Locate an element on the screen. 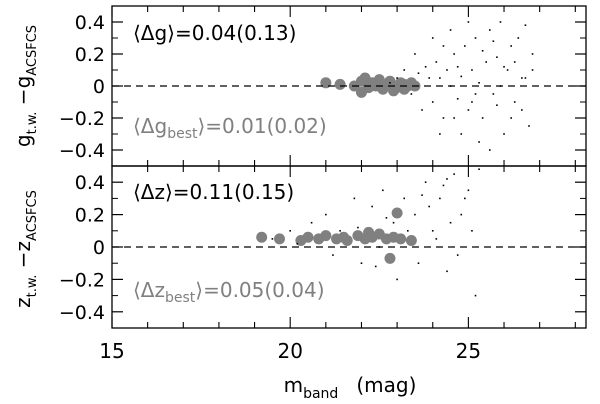 The height and width of the screenshot is (404, 600). top-best-annotation: ⟨Δgbest⟩=0.01(0.02) is located at coordinates (230, 128).